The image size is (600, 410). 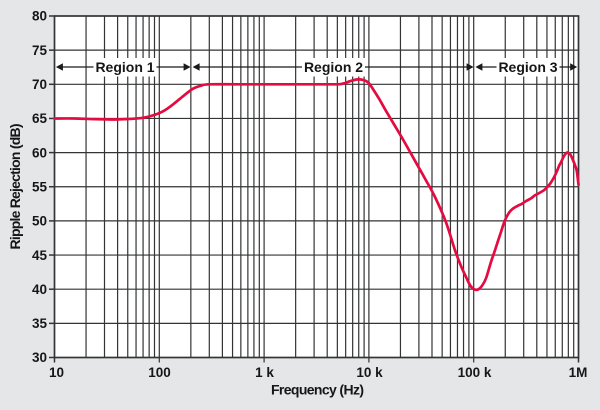 I want to click on svg-text: 30, so click(x=39, y=357).